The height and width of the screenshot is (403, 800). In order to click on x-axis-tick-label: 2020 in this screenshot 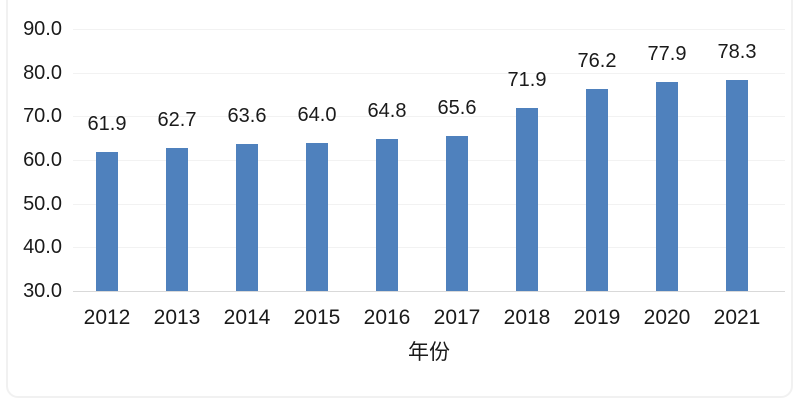, I will do `click(667, 317)`.